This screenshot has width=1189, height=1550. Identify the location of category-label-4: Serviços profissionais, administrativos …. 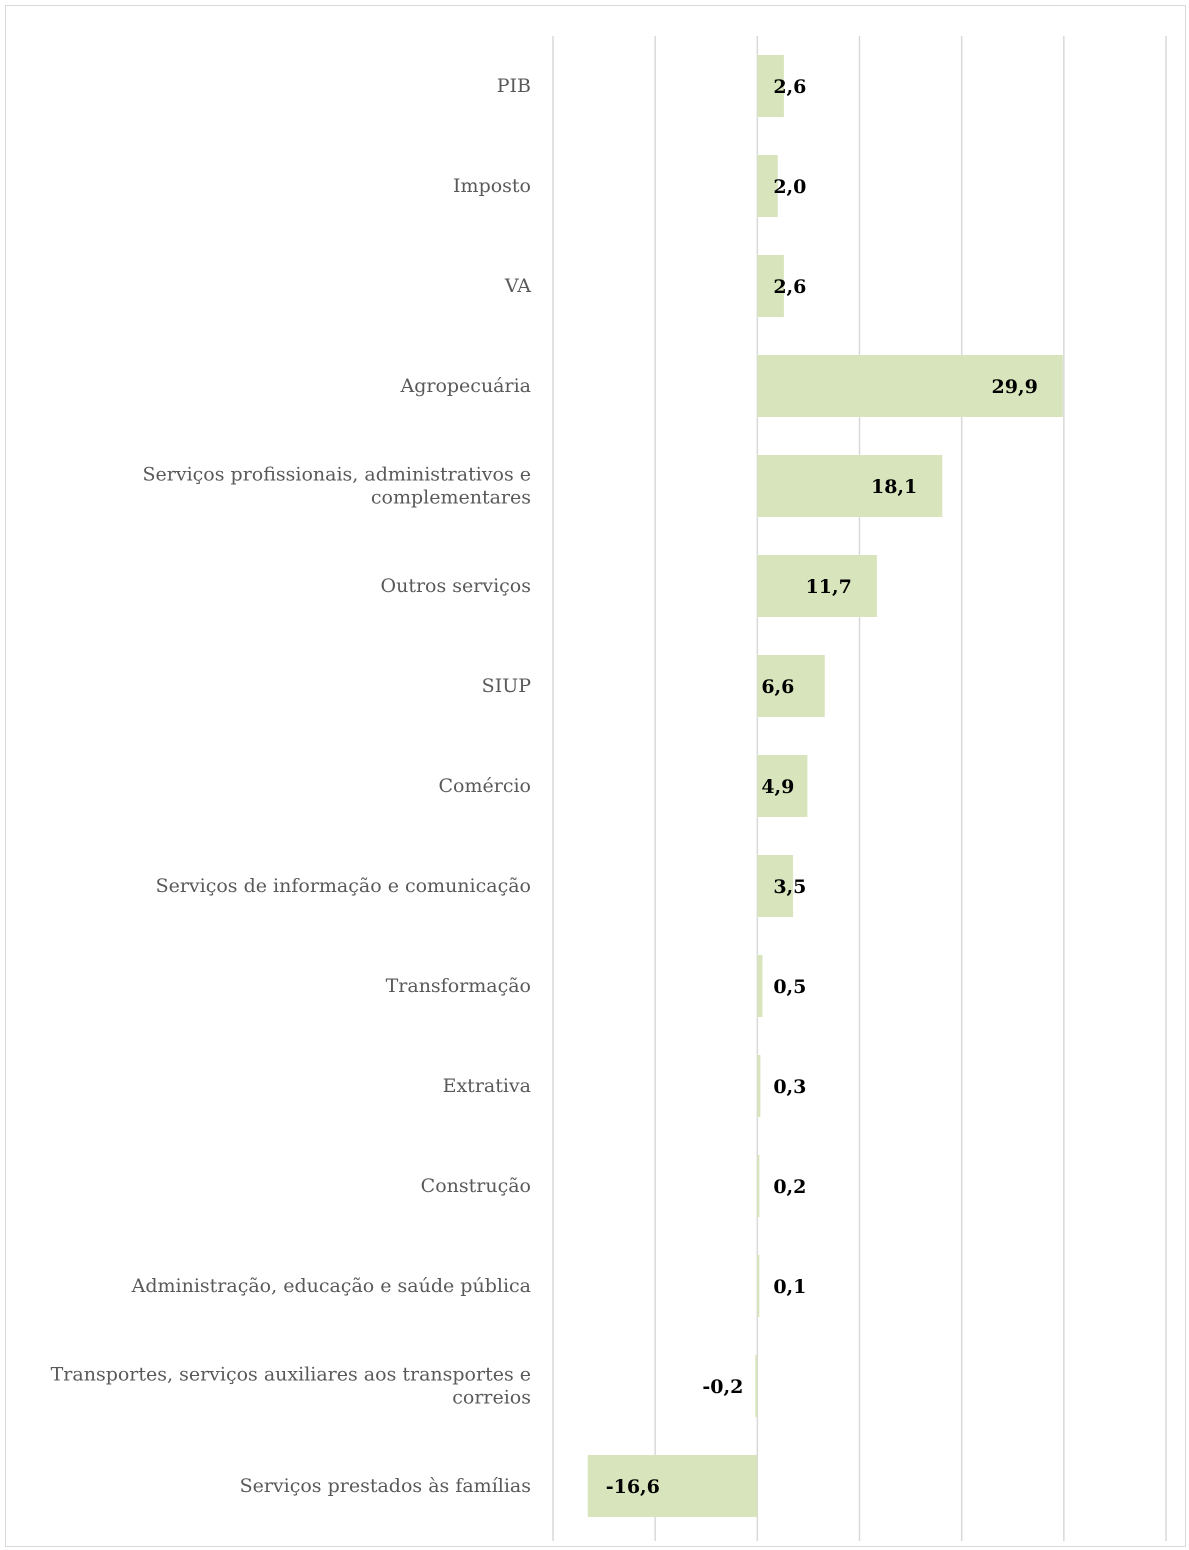
(337, 486).